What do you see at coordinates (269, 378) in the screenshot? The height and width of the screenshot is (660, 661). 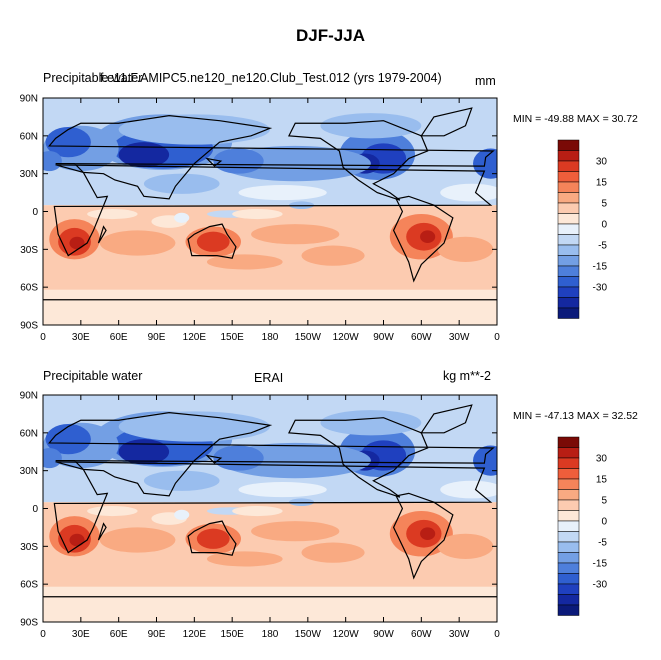 I see `panel2-center-title: ERAI` at bounding box center [269, 378].